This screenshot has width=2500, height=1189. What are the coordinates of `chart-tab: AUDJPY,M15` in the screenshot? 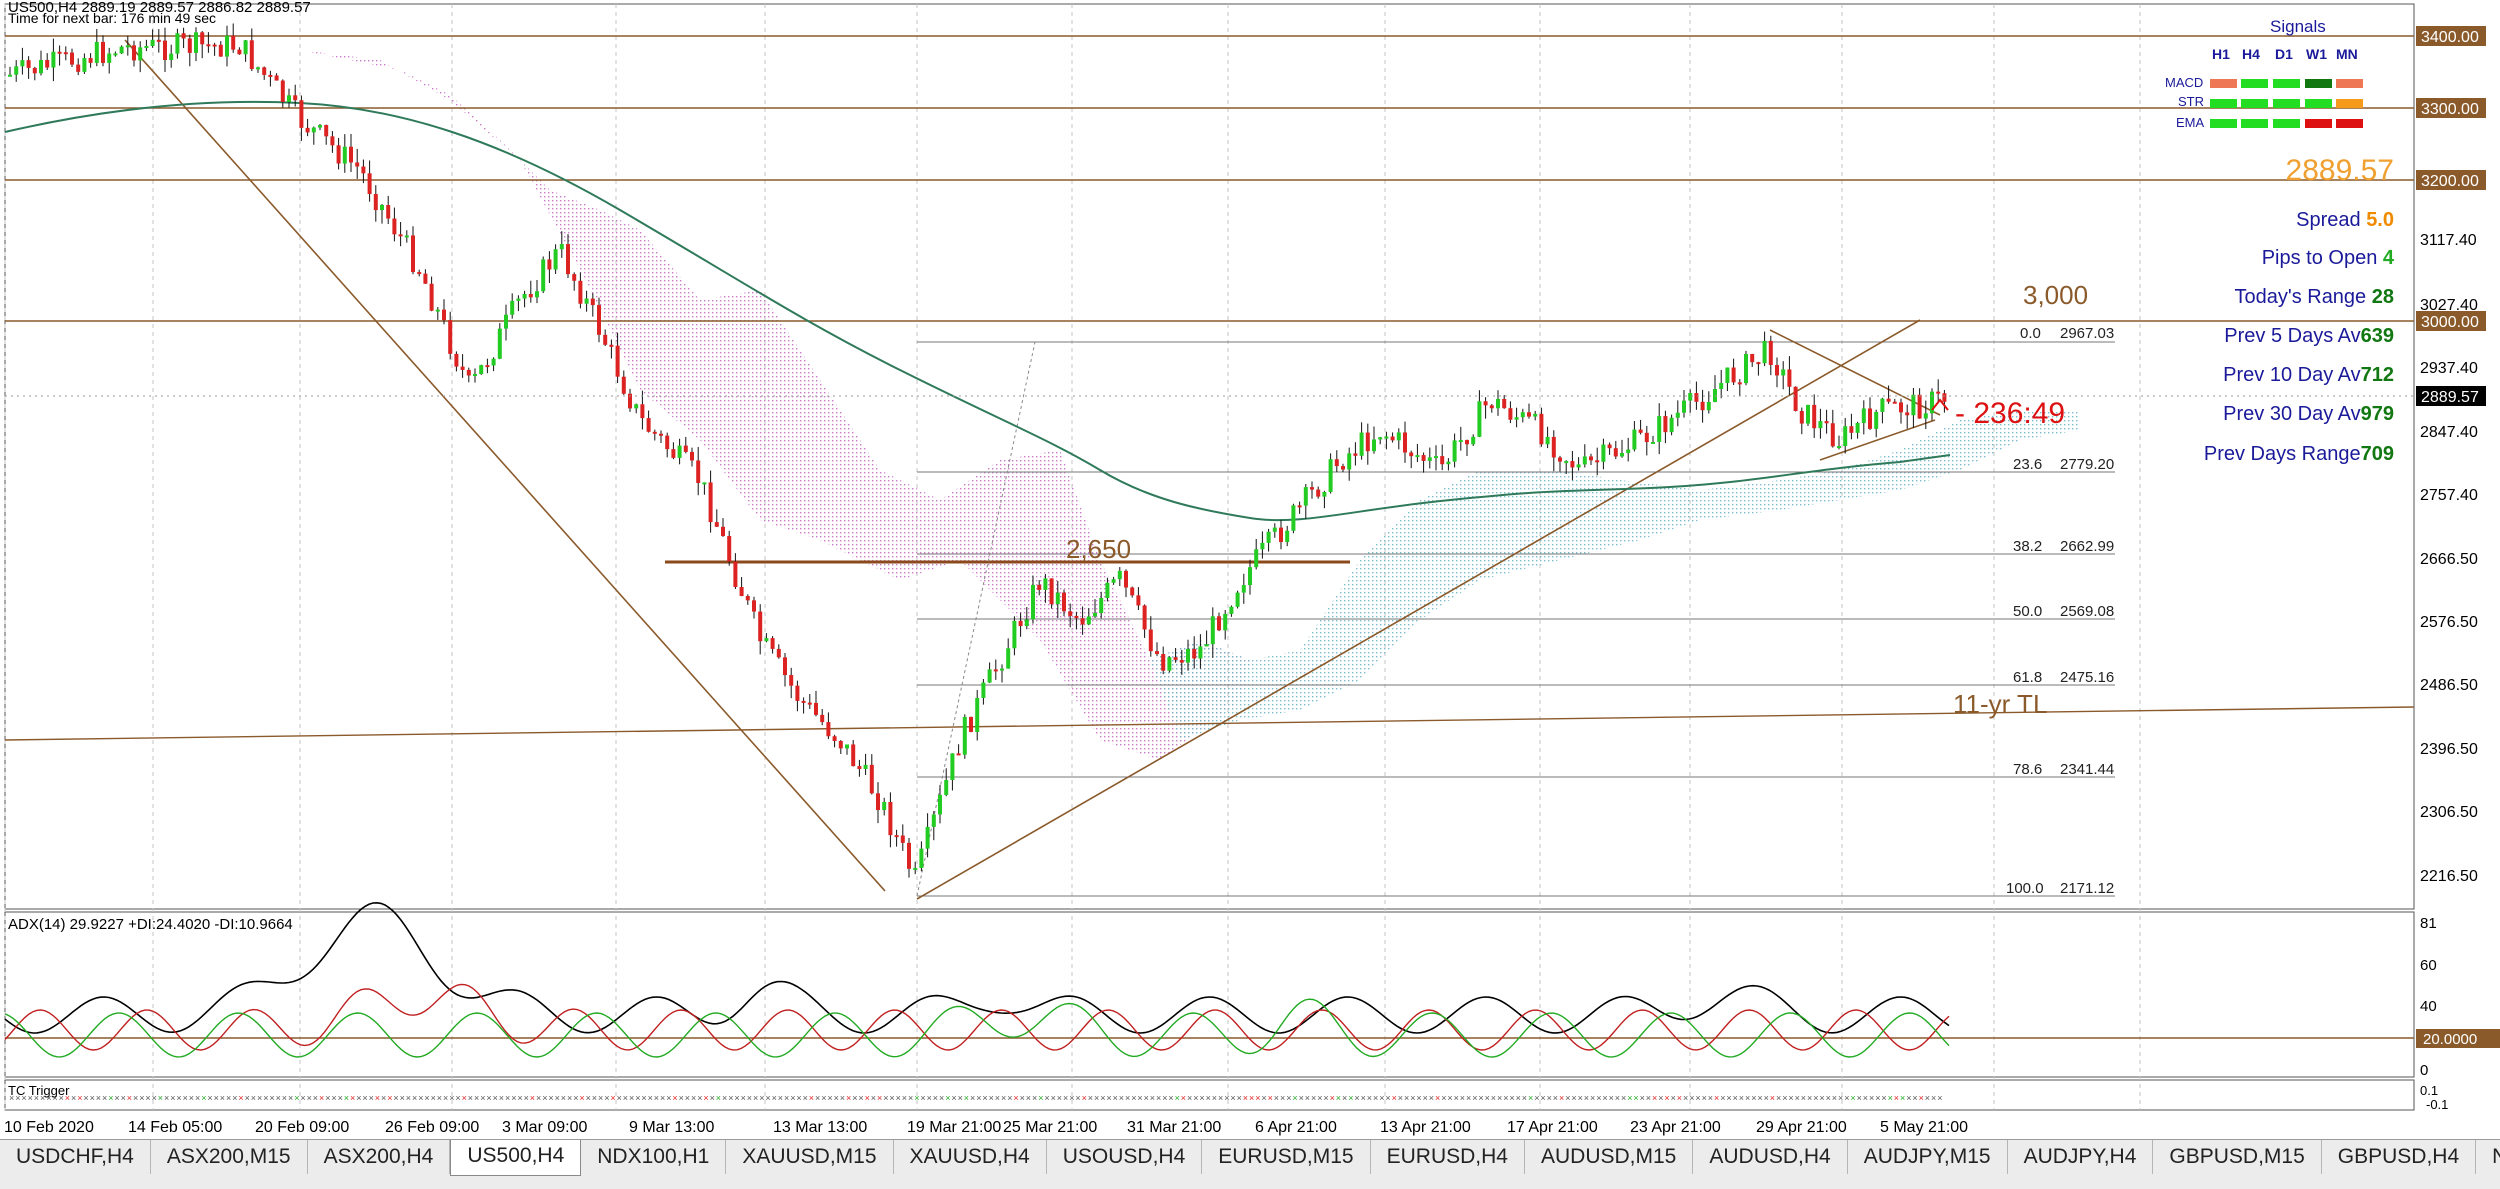 It's located at (1928, 1157).